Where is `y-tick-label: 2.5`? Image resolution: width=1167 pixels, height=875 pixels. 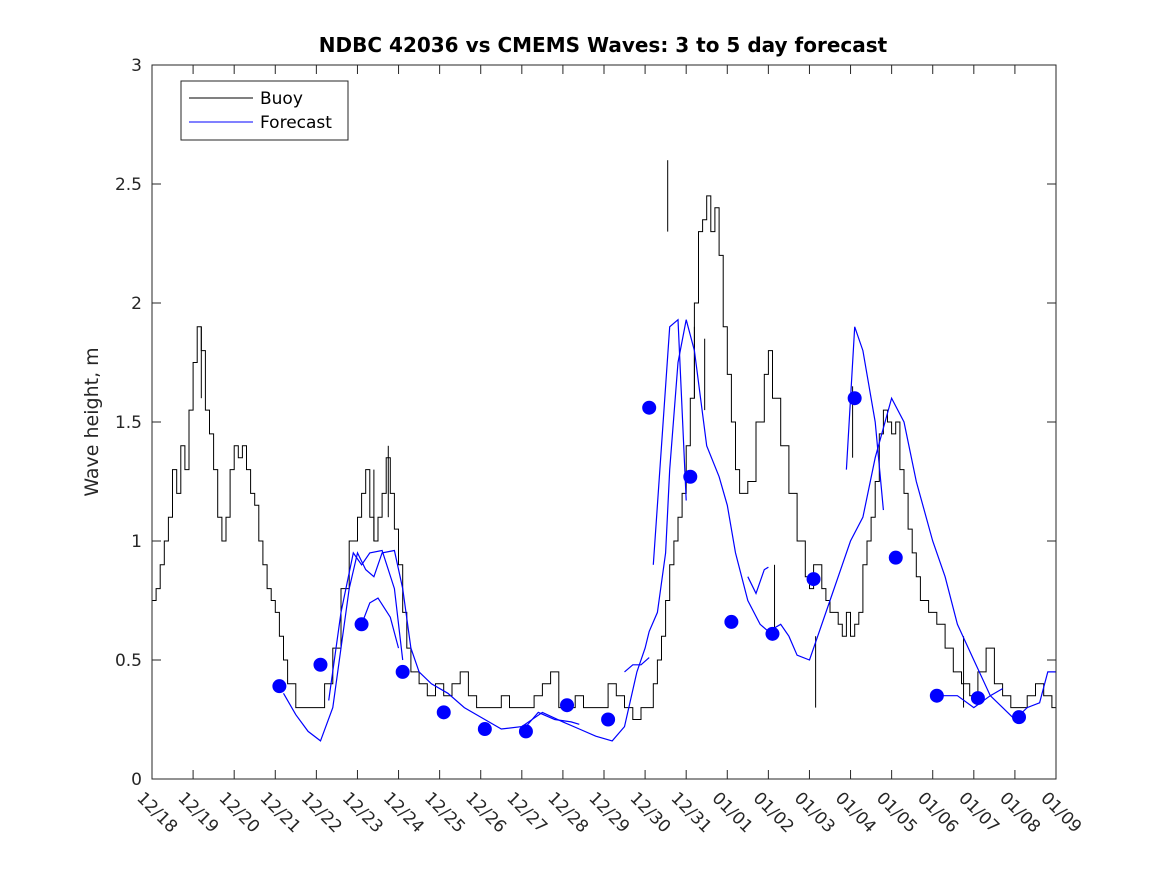 y-tick-label: 2.5 is located at coordinates (128, 185).